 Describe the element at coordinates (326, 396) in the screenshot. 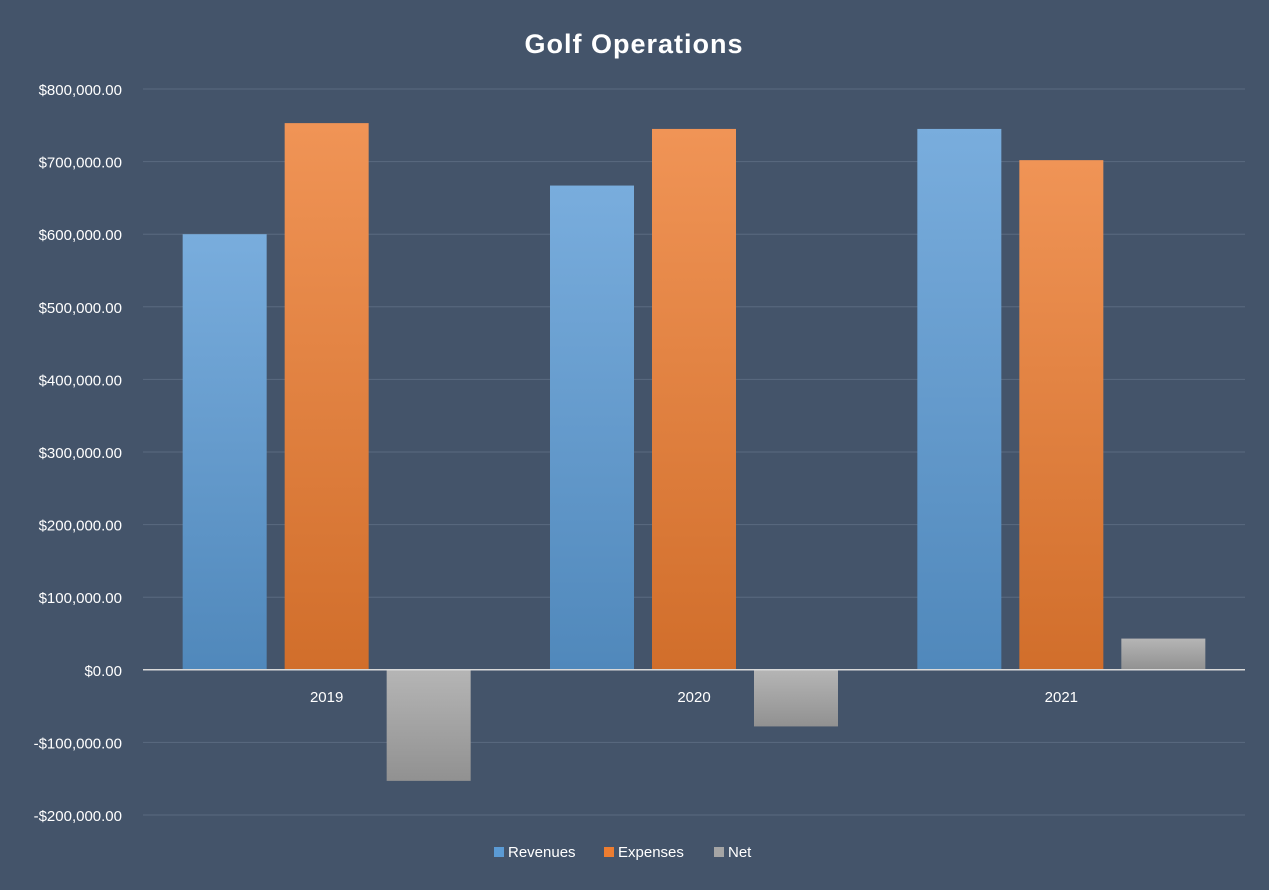

I see `bar-expenses-2019` at that location.